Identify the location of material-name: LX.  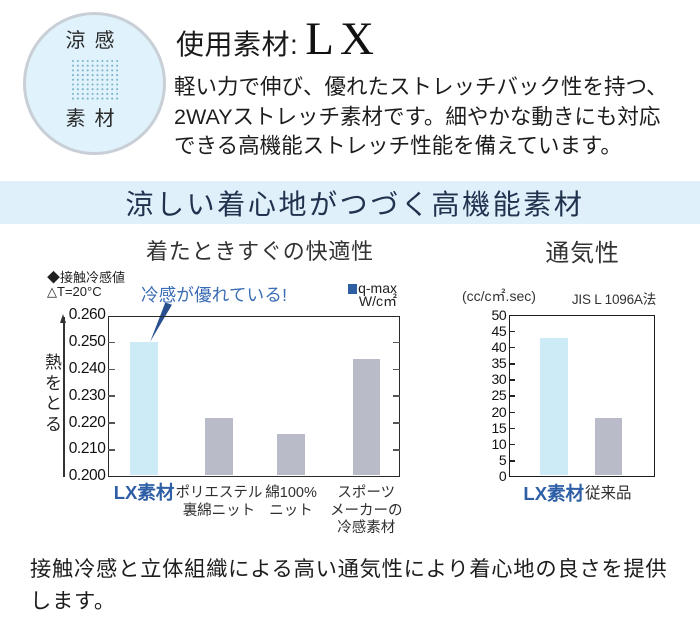
(342, 39).